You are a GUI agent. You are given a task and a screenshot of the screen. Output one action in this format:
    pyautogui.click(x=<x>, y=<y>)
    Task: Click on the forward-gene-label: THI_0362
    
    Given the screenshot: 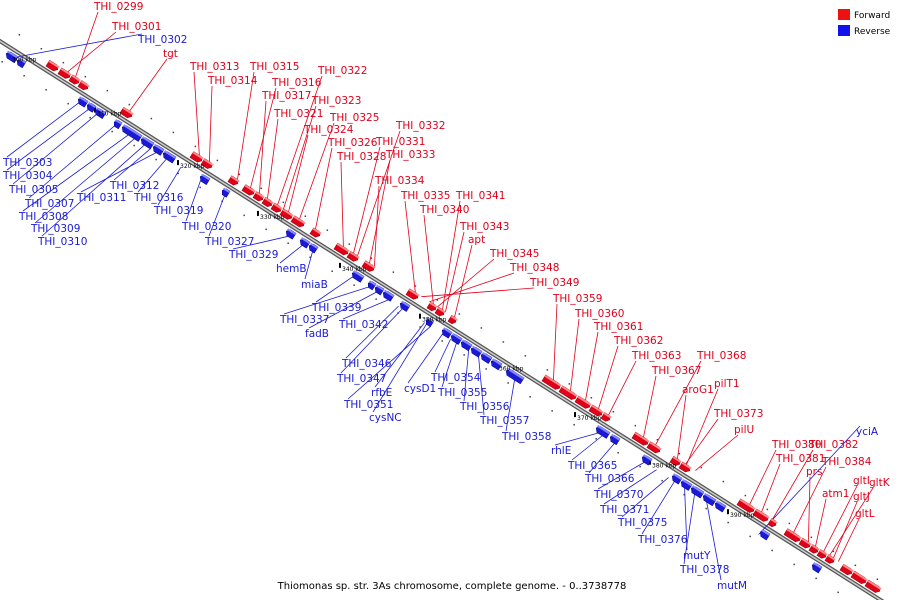 What is the action you would take?
    pyautogui.click(x=638, y=341)
    